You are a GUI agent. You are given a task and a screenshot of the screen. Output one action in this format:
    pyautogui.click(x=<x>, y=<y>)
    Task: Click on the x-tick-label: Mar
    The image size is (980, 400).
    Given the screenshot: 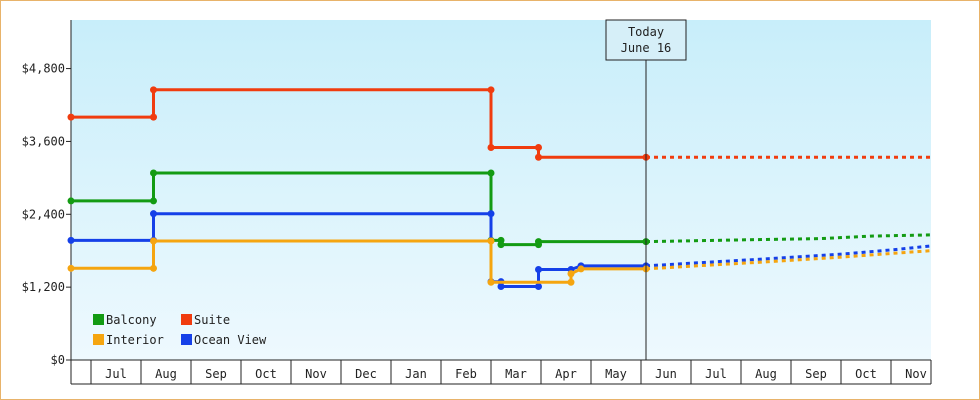 What is the action you would take?
    pyautogui.click(x=516, y=374)
    